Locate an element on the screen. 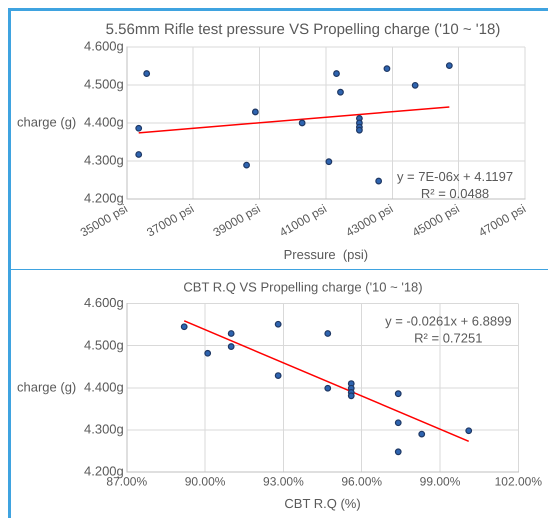  annotation: R² = 0.7251 is located at coordinates (448, 338).